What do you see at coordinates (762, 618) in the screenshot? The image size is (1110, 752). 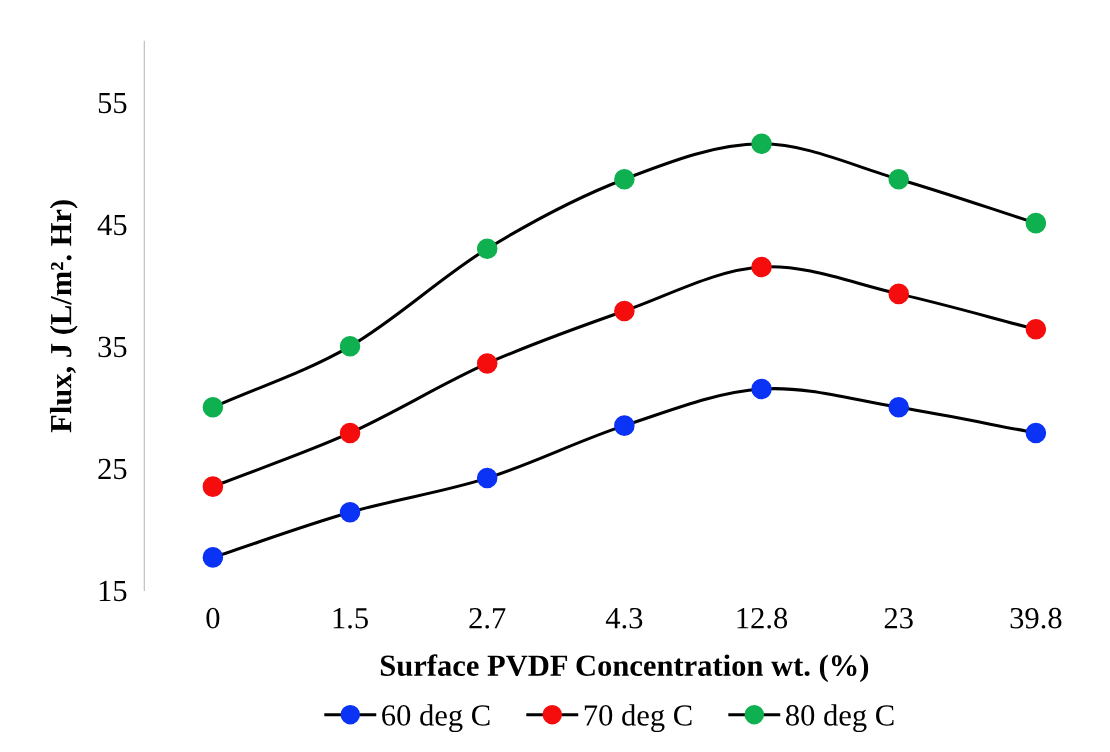 I see `x-tick-label: 12.8` at bounding box center [762, 618].